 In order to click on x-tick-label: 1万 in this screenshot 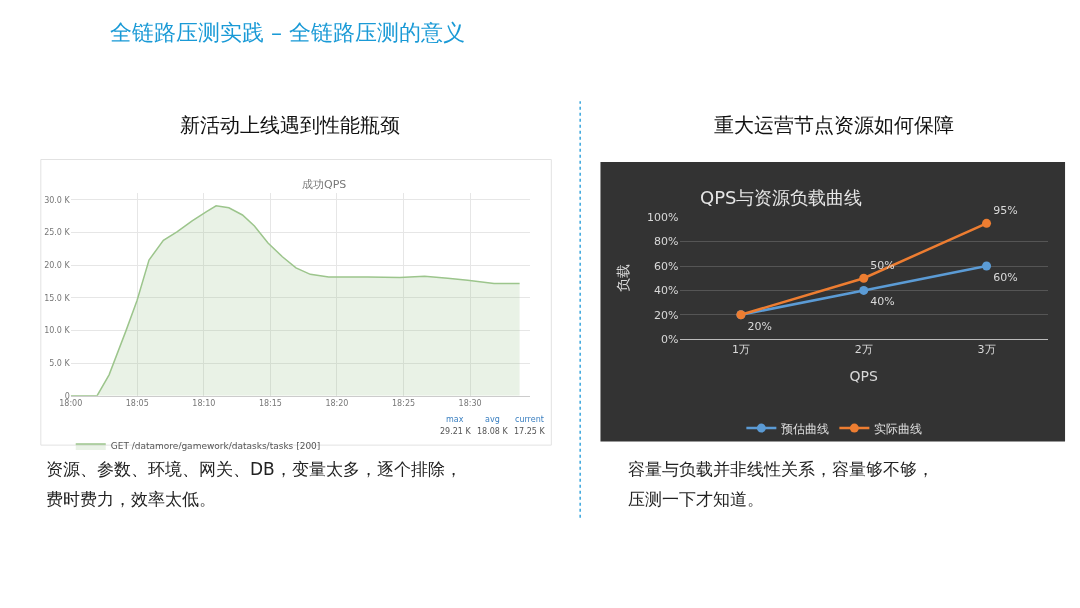, I will do `click(740, 350)`.